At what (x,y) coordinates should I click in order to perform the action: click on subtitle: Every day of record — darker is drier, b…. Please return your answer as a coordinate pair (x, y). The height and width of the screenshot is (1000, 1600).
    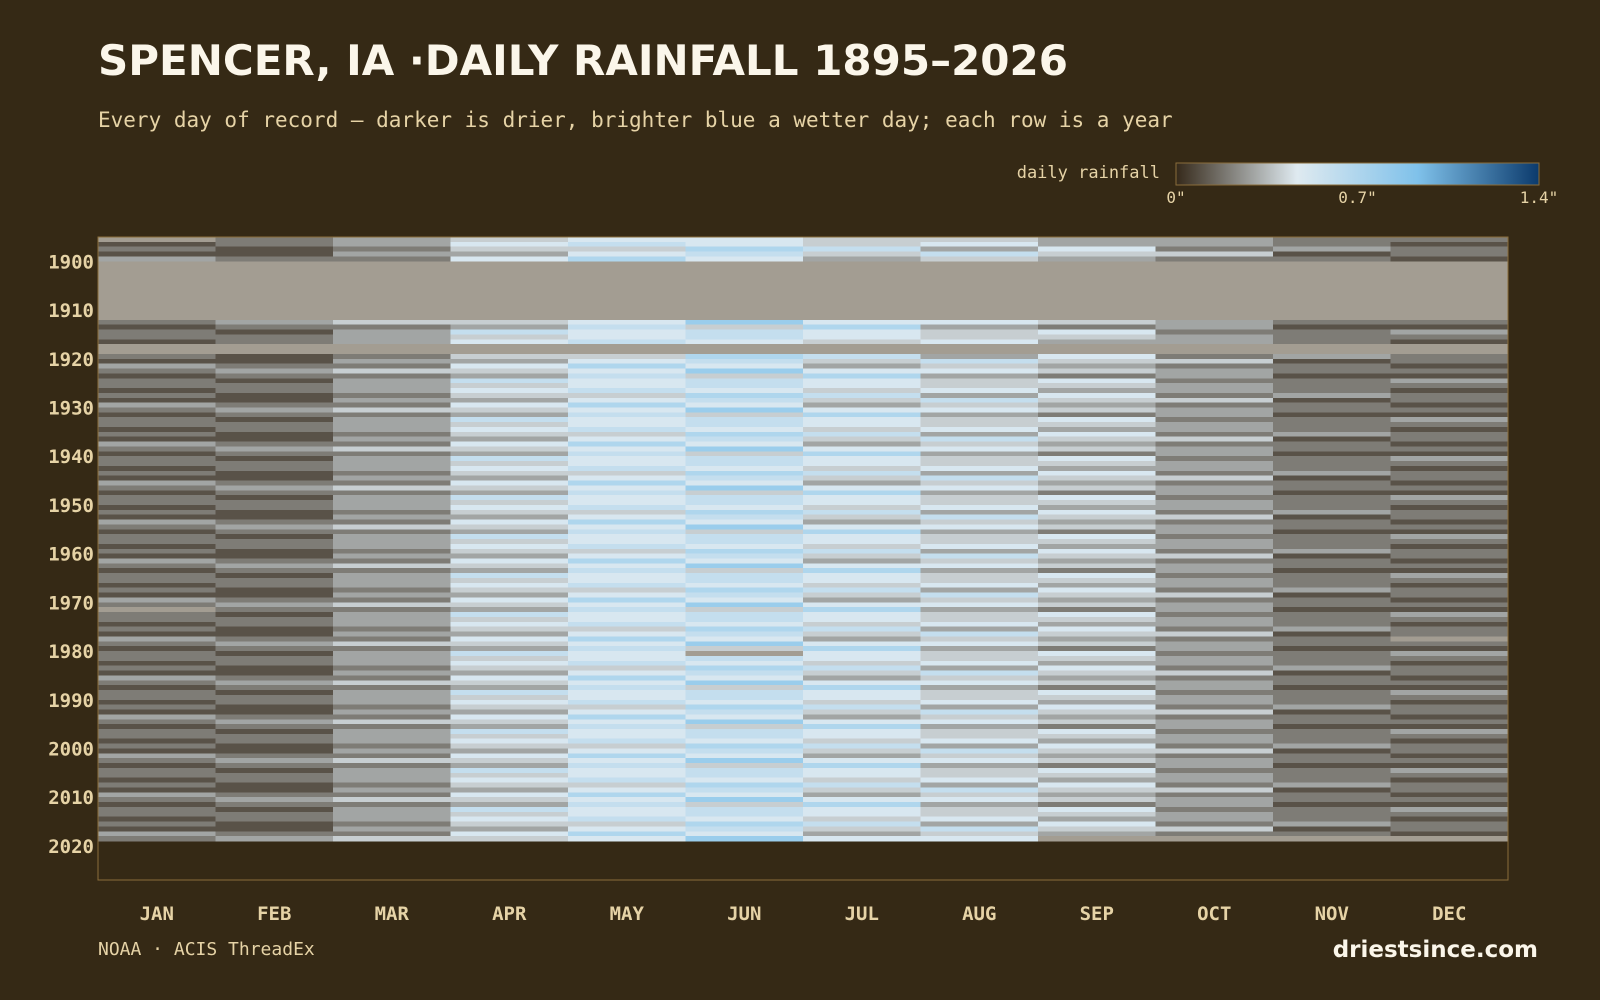
    Looking at the image, I should click on (635, 120).